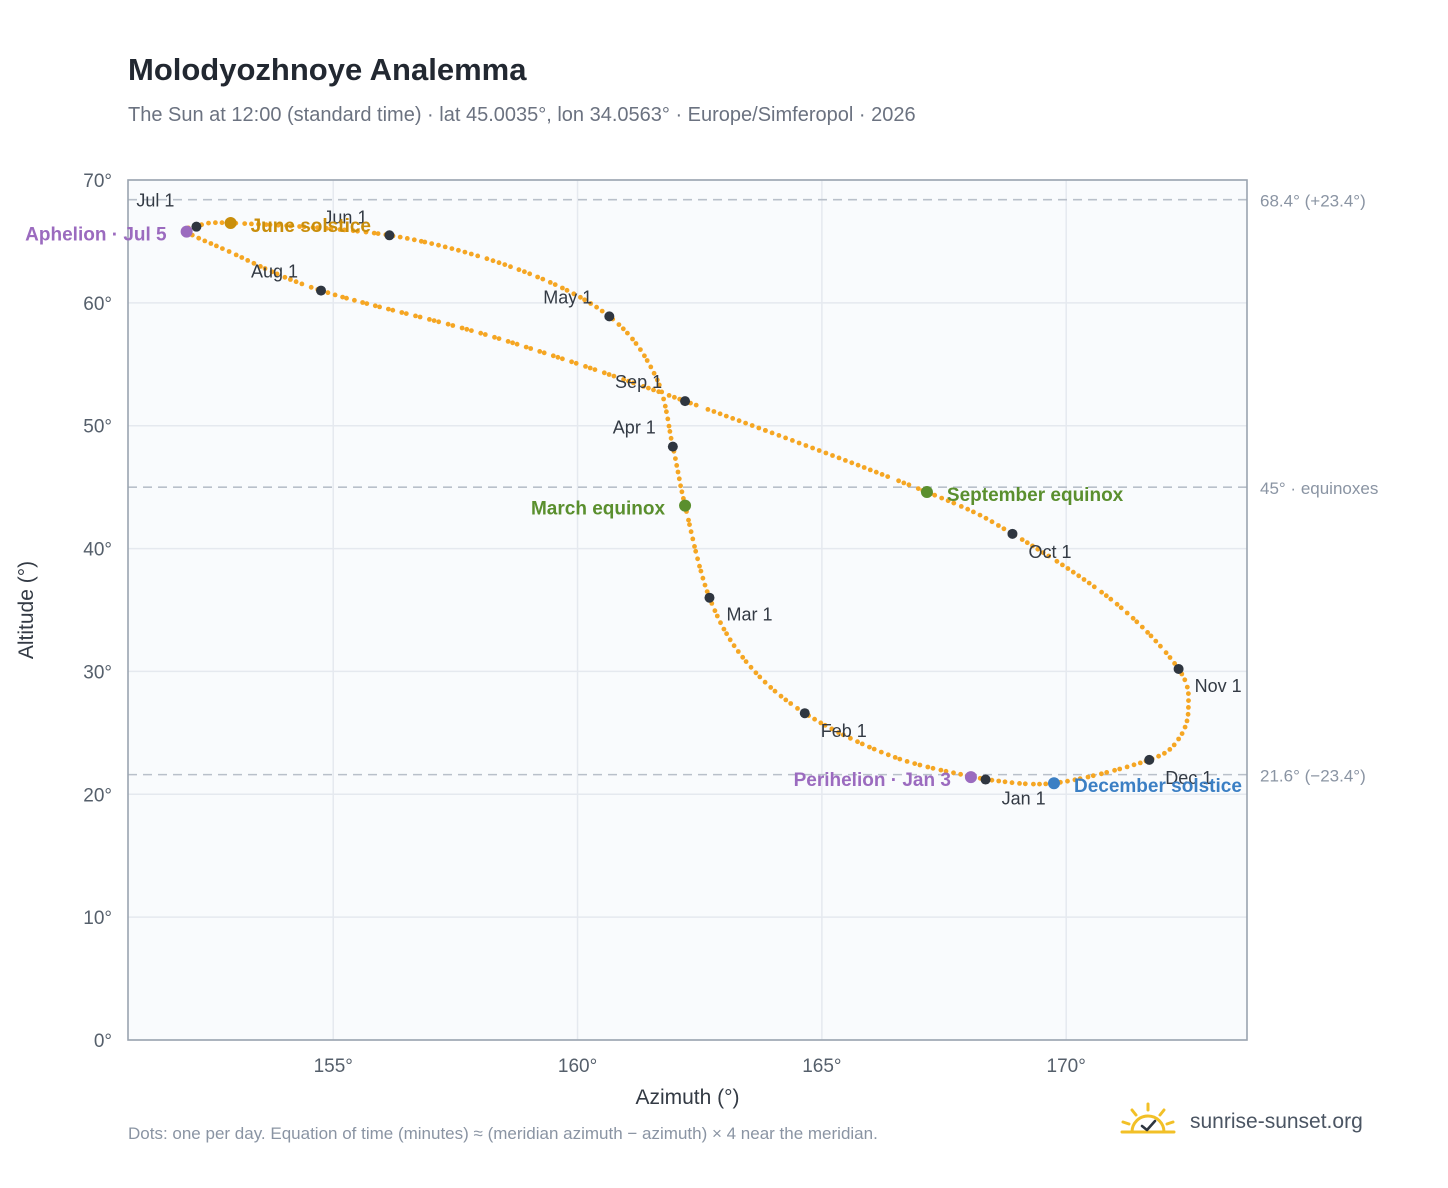 This screenshot has height=1188, width=1448. I want to click on brand: sunrise-sunset.org, so click(1241, 1122).